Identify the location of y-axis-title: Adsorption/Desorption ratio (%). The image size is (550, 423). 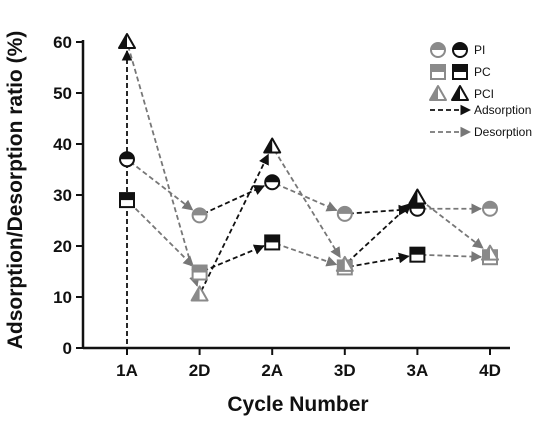
(15, 190).